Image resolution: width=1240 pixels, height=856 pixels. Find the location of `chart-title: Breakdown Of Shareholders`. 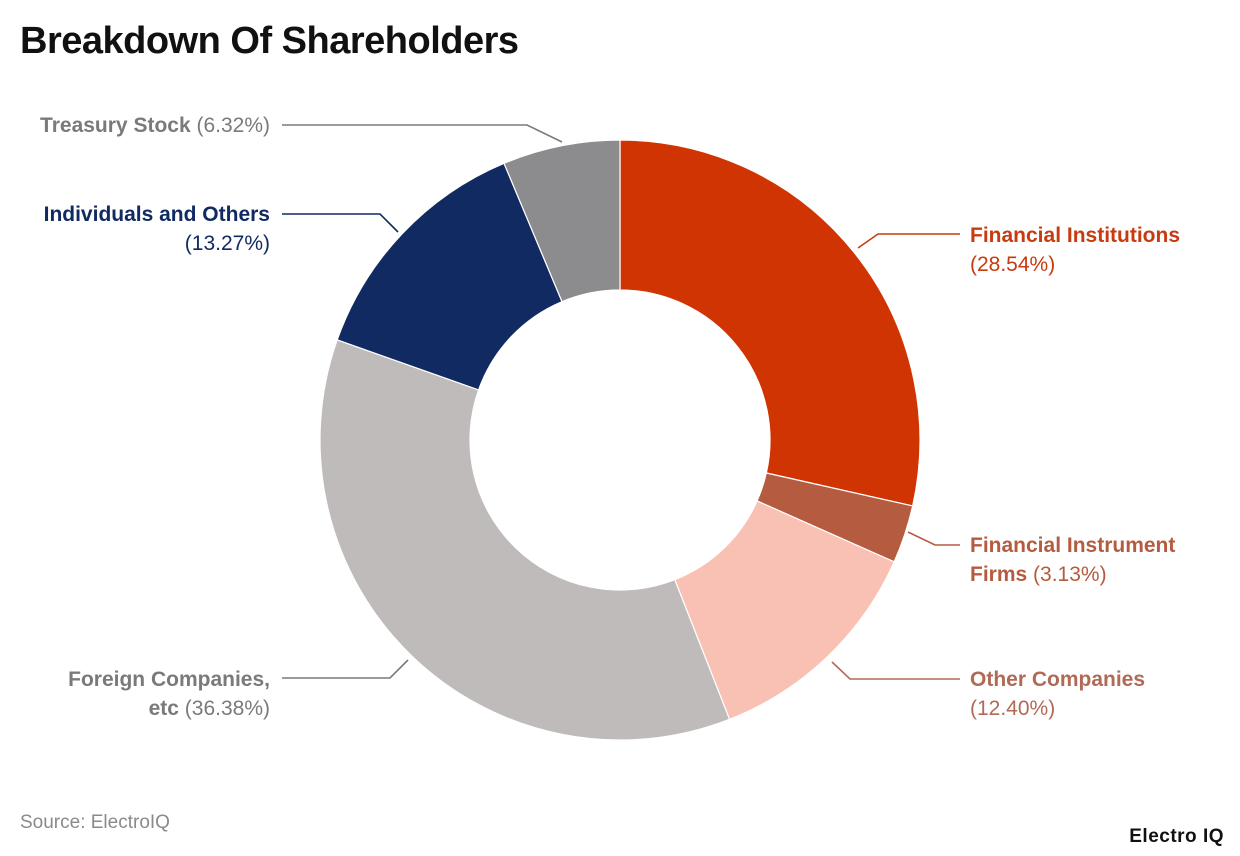

chart-title: Breakdown Of Shareholders is located at coordinates (269, 41).